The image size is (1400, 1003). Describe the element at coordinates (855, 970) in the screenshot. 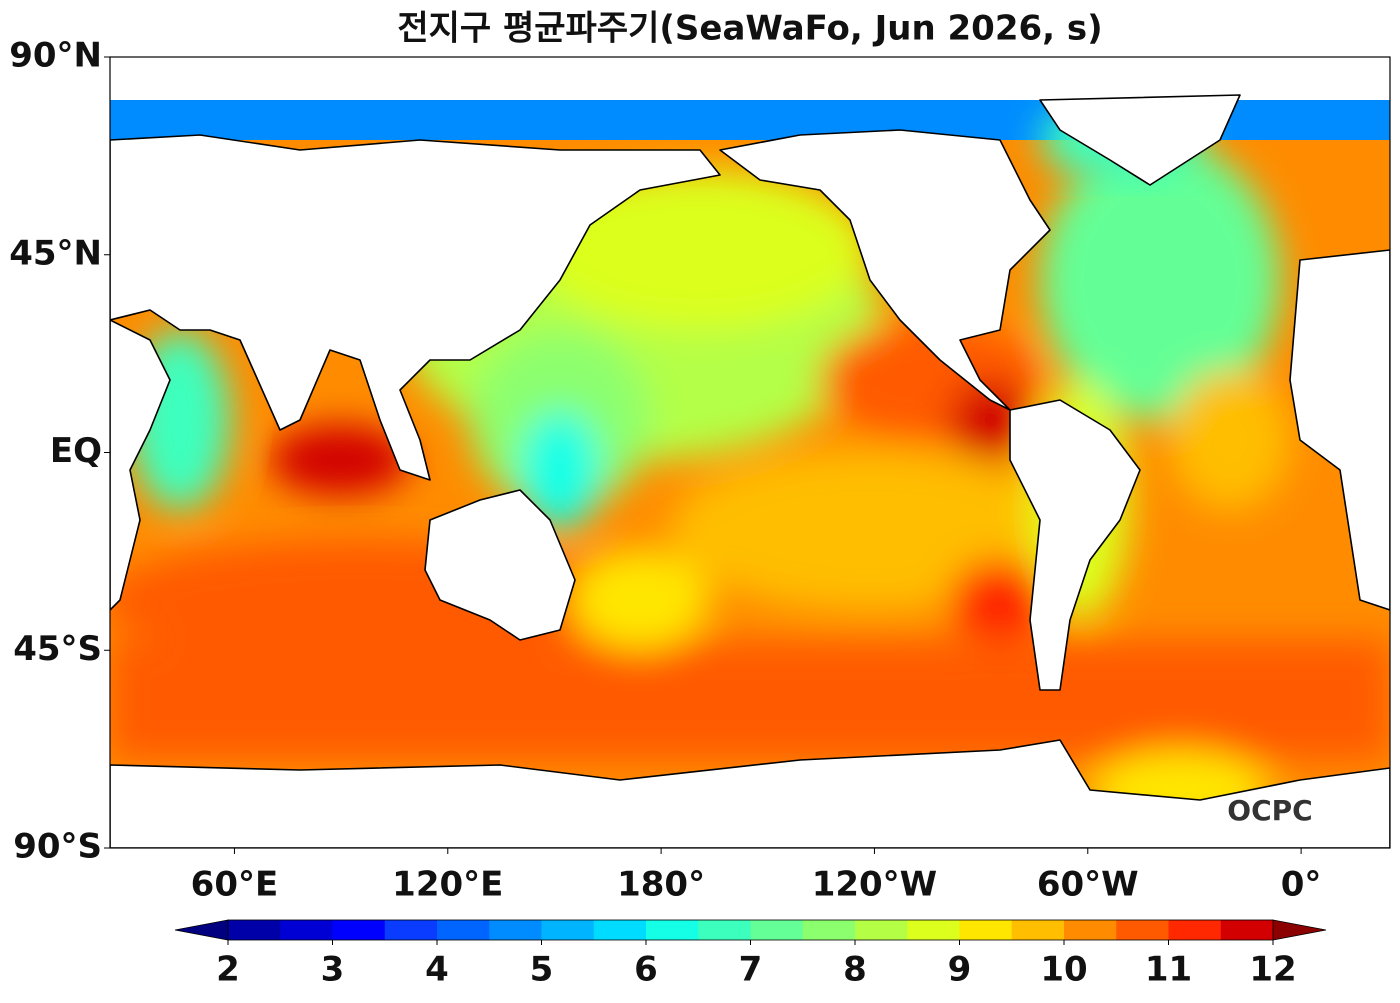

I see `colorbar-tick-label: 8` at that location.